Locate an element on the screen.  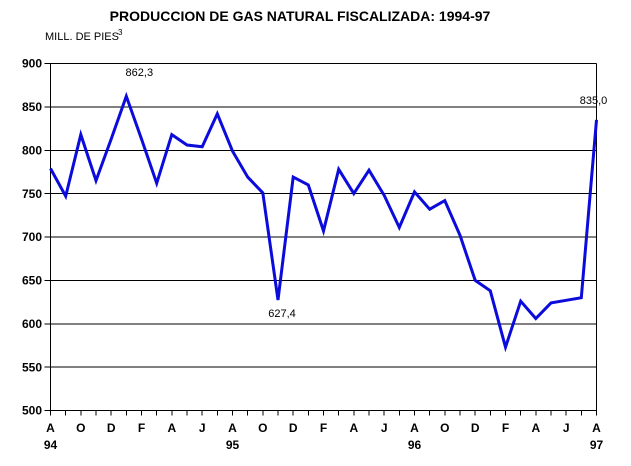
y-tick-label: 800 is located at coordinates (32, 150).